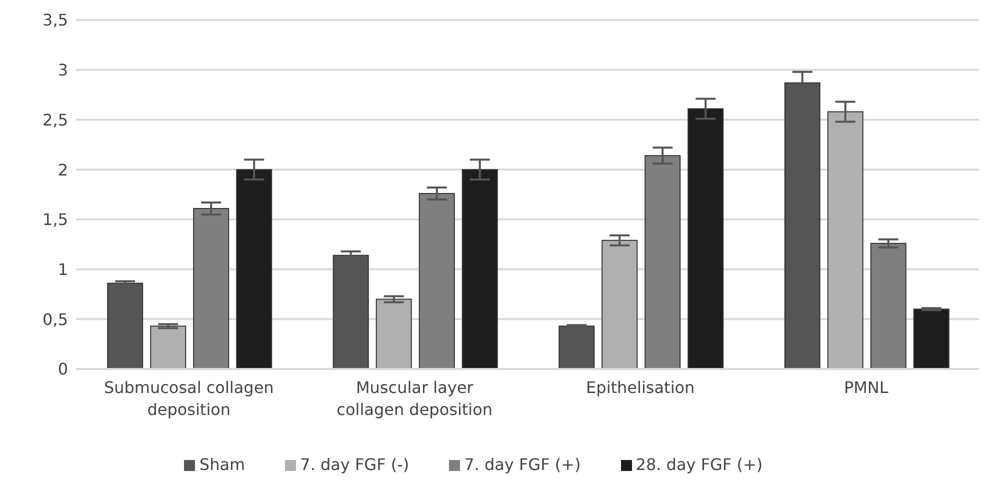 This screenshot has width=987, height=485. What do you see at coordinates (63, 70) in the screenshot?
I see `y-tick-label: 3` at bounding box center [63, 70].